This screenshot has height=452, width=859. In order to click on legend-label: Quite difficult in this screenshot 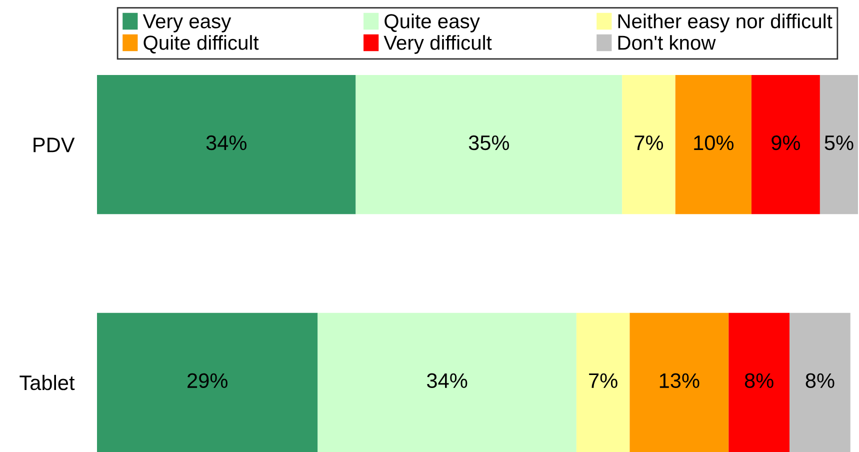, I will do `click(201, 44)`.